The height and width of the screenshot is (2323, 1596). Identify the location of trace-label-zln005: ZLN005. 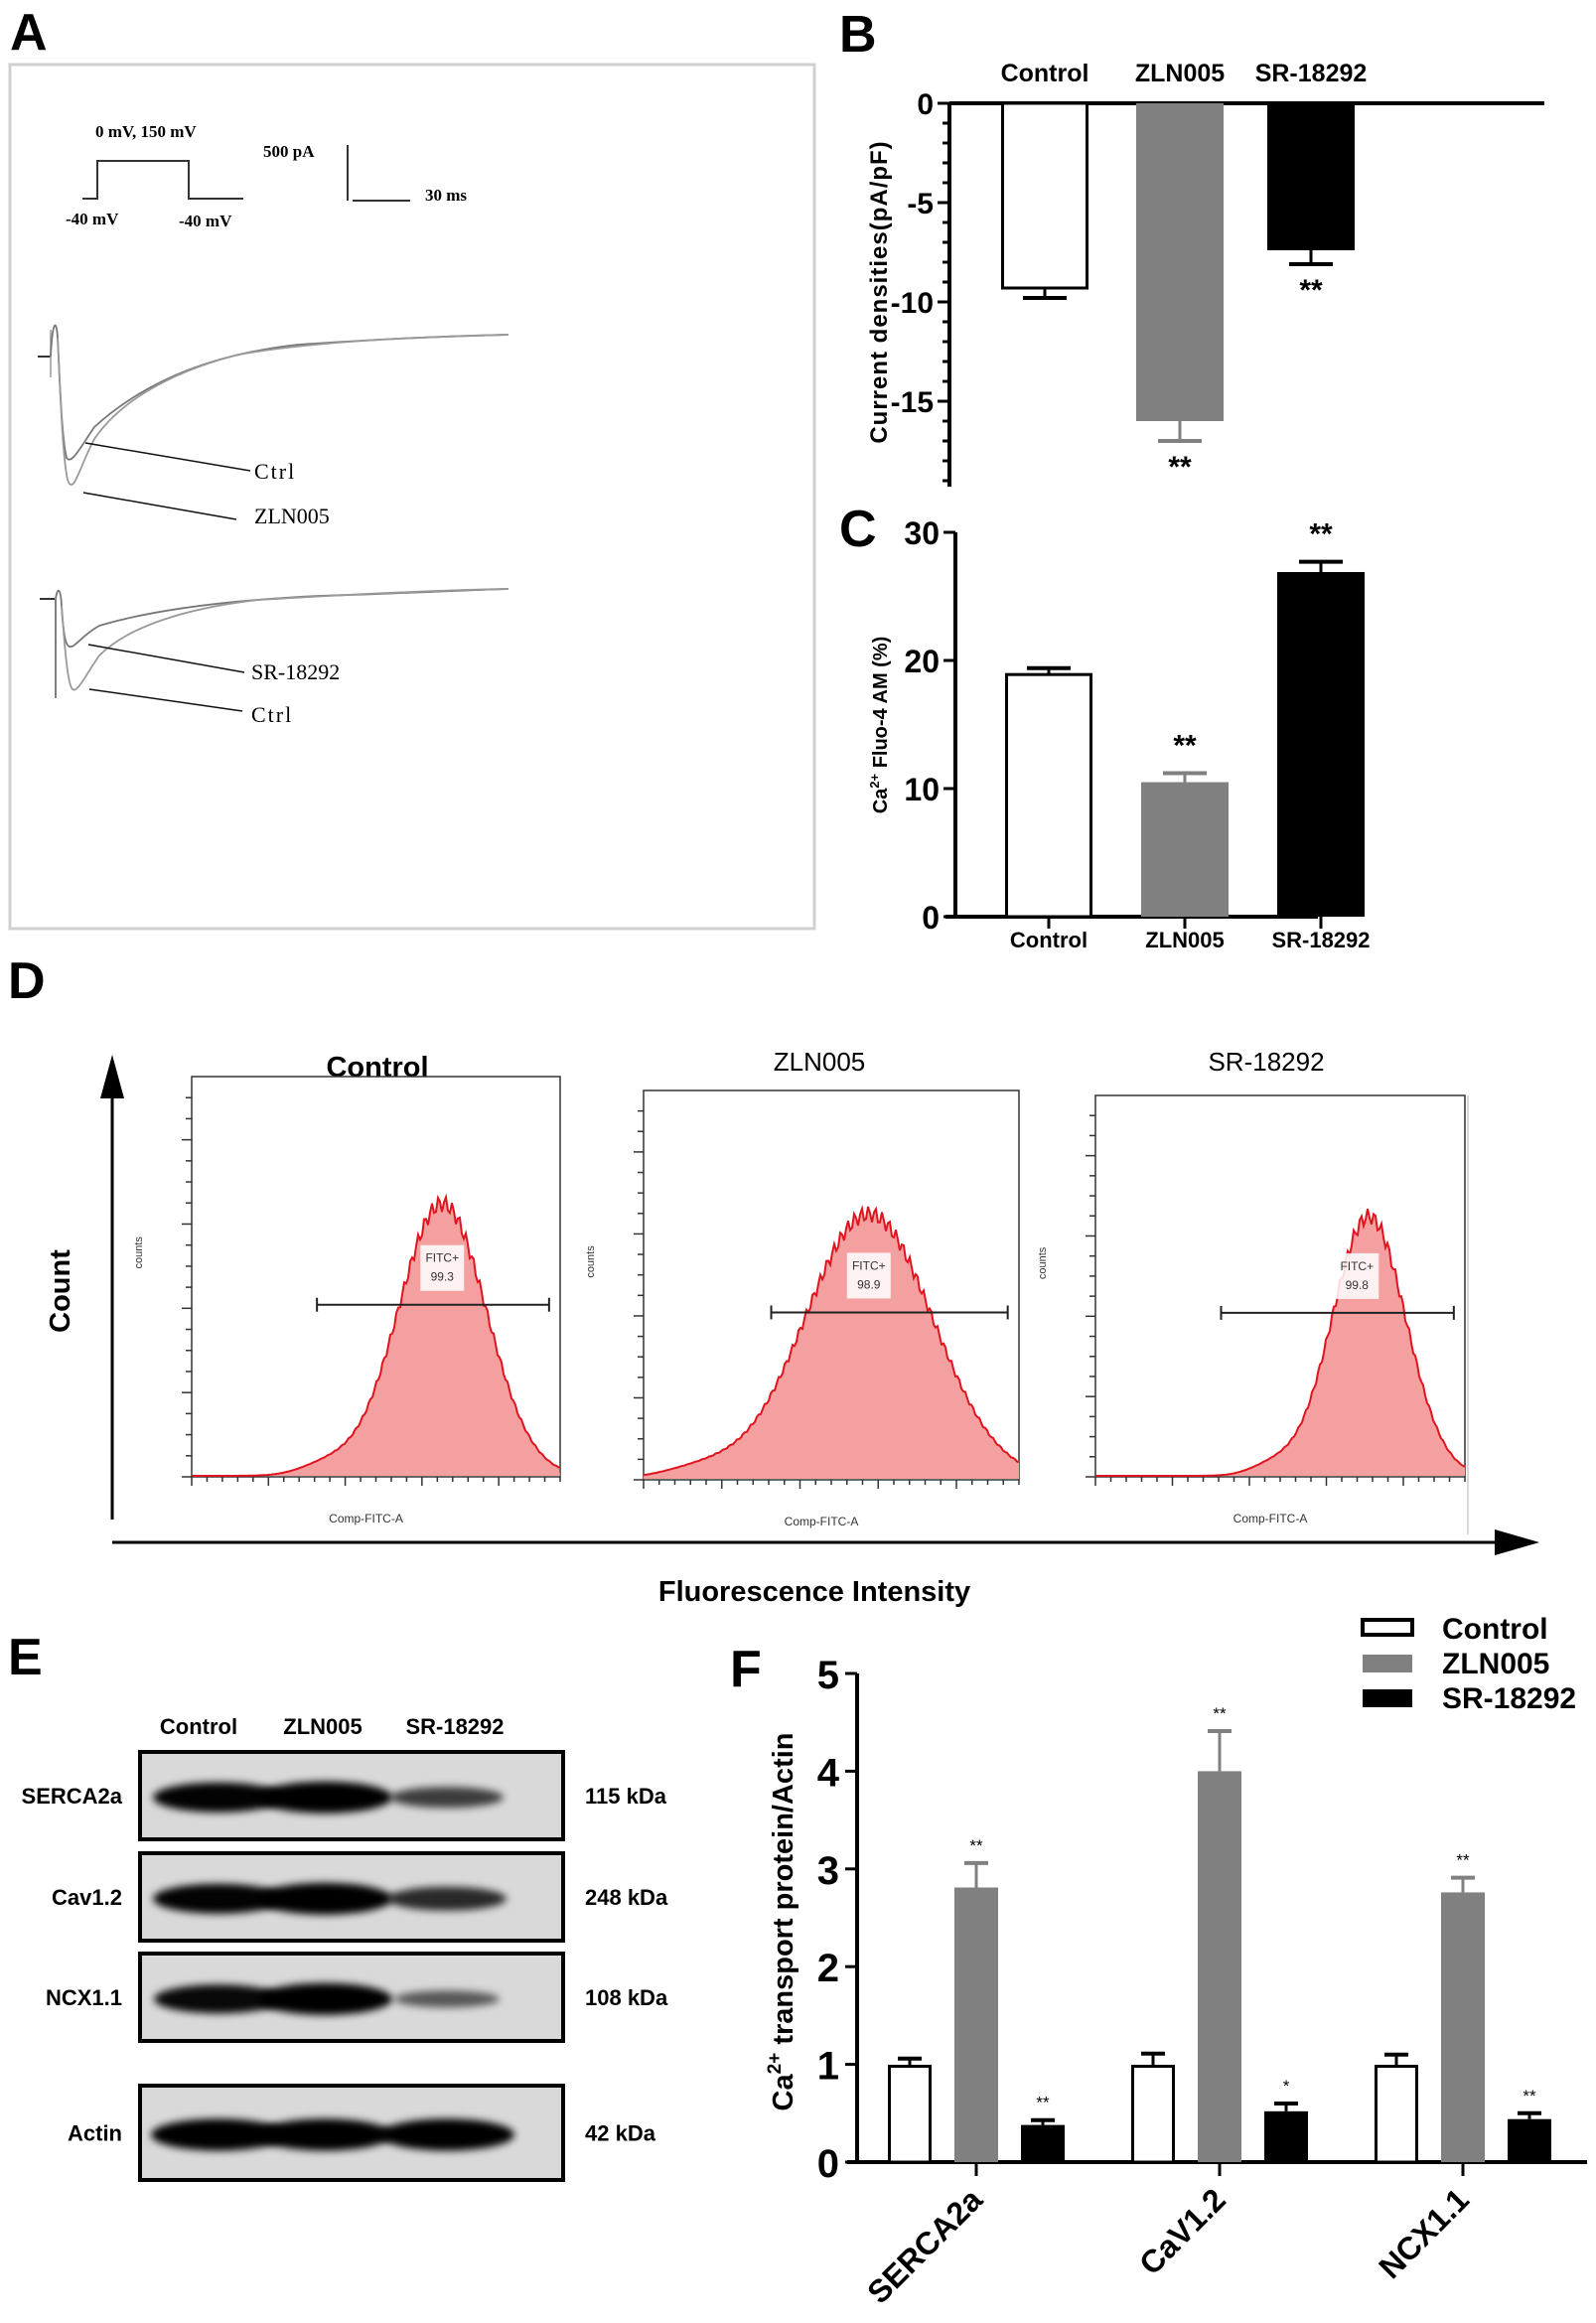
(292, 516).